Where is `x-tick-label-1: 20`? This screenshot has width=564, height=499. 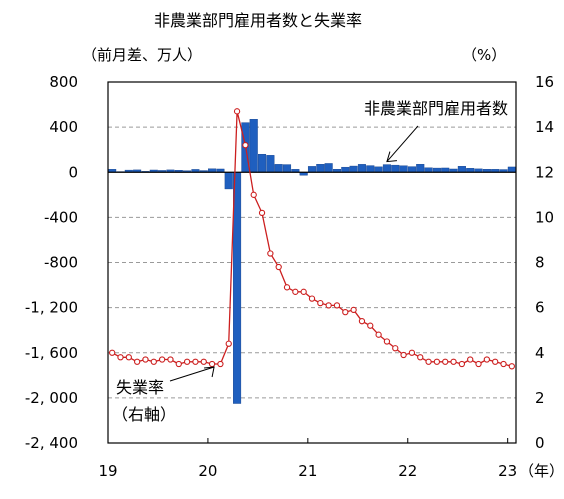
x-tick-label-1: 20 is located at coordinates (207, 471).